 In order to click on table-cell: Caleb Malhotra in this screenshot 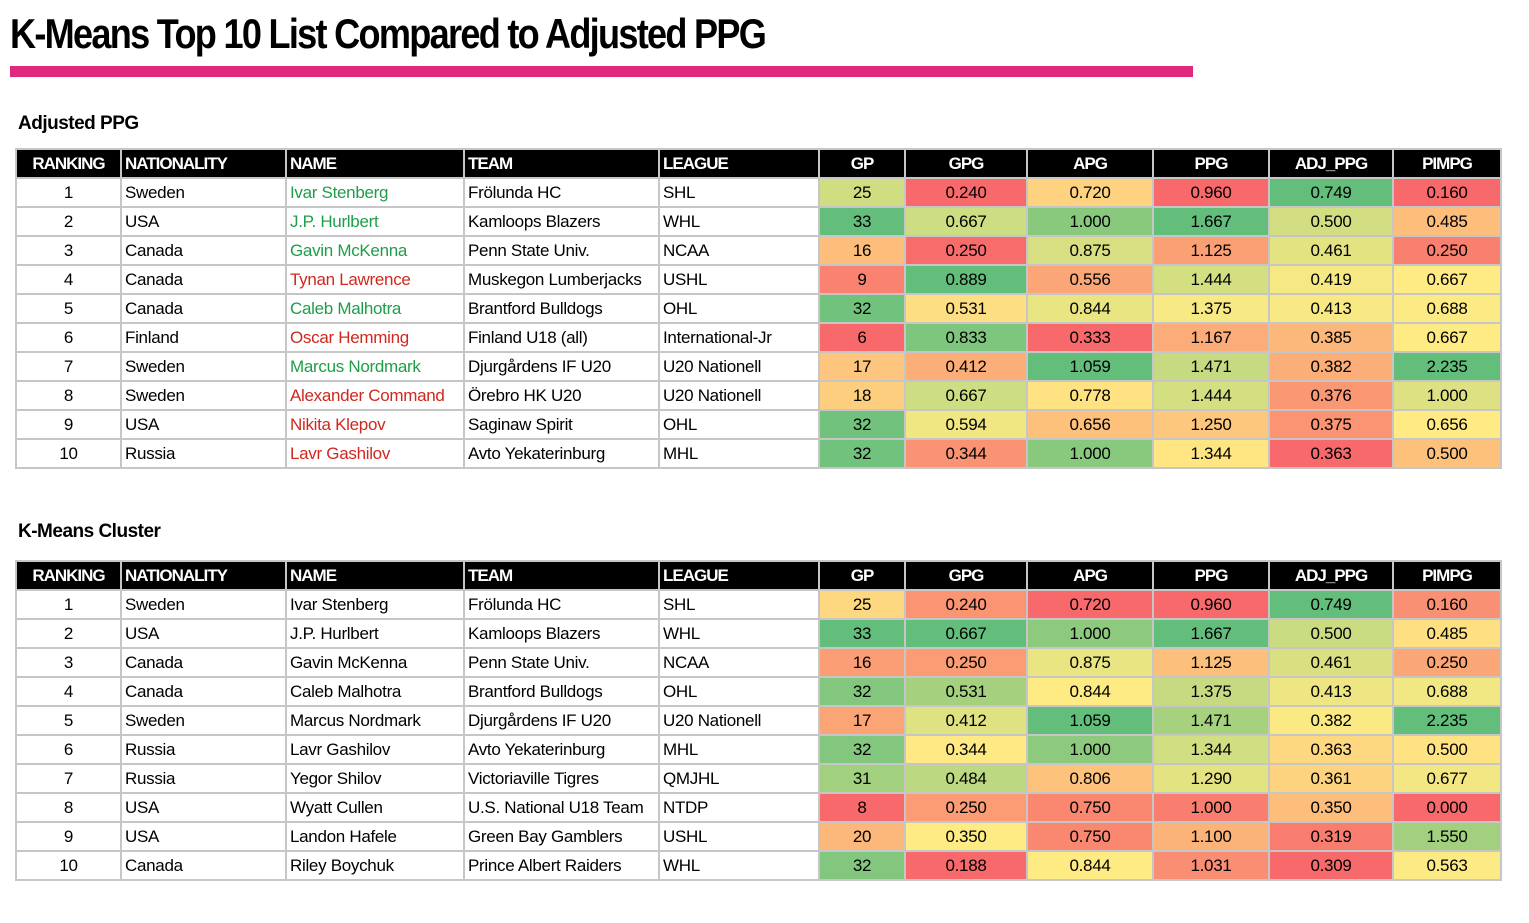, I will do `click(375, 308)`.